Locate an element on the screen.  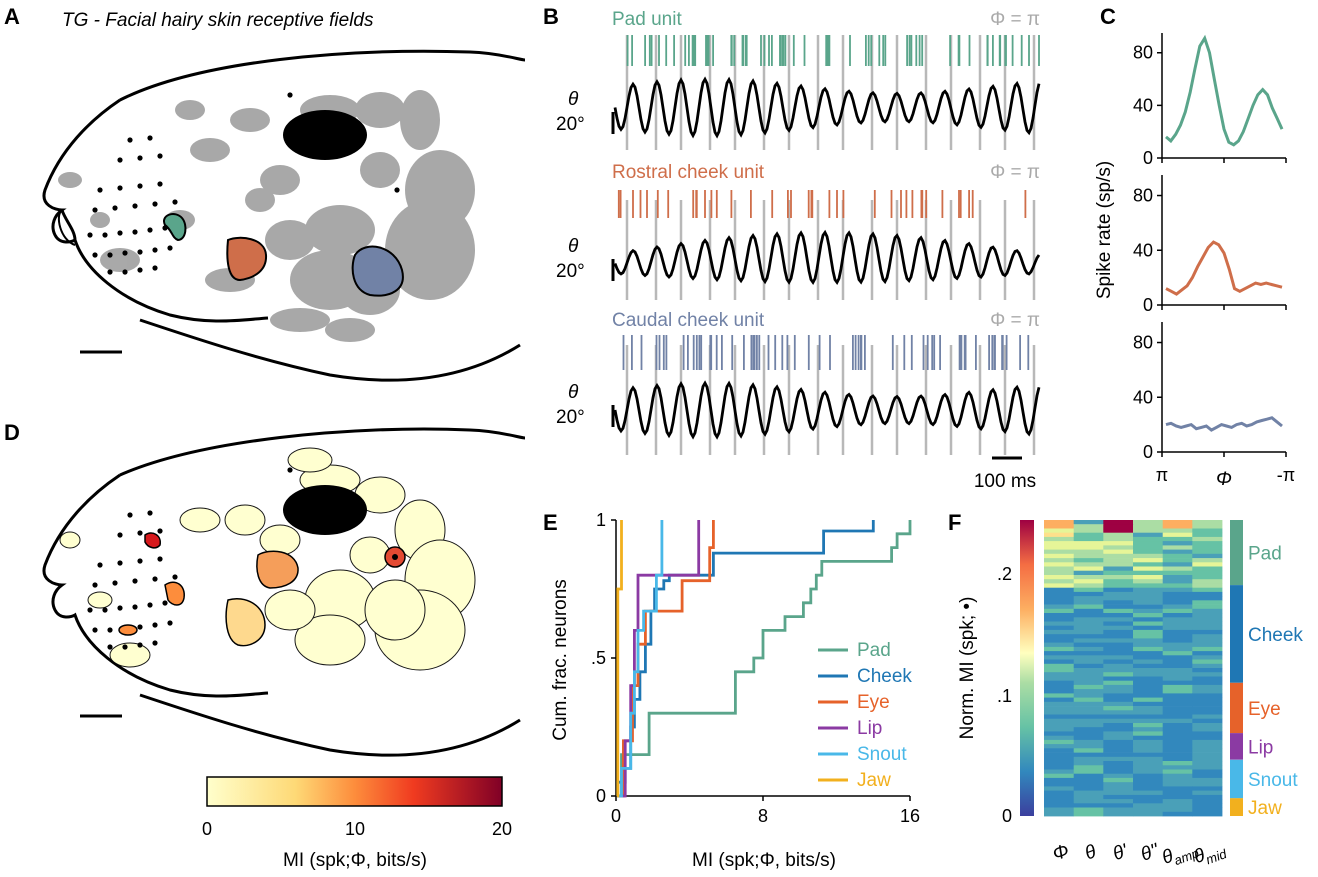
rf-rostral-cheek-unit is located at coordinates (247, 259).